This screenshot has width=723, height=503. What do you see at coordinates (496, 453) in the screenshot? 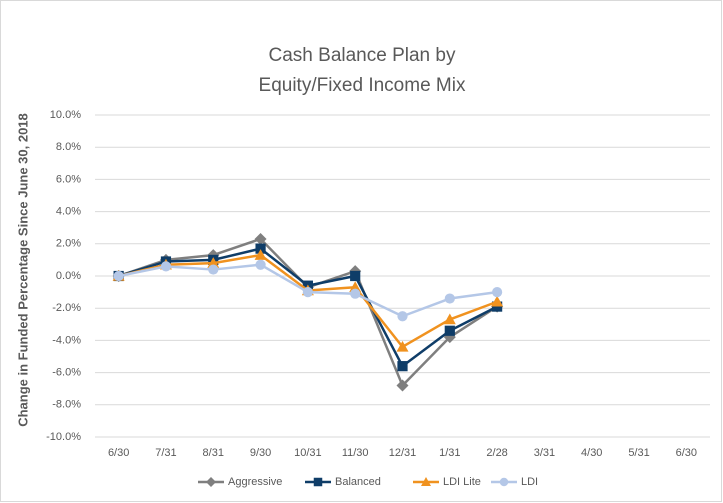
I see `x-tick-label: 2/28` at bounding box center [496, 453].